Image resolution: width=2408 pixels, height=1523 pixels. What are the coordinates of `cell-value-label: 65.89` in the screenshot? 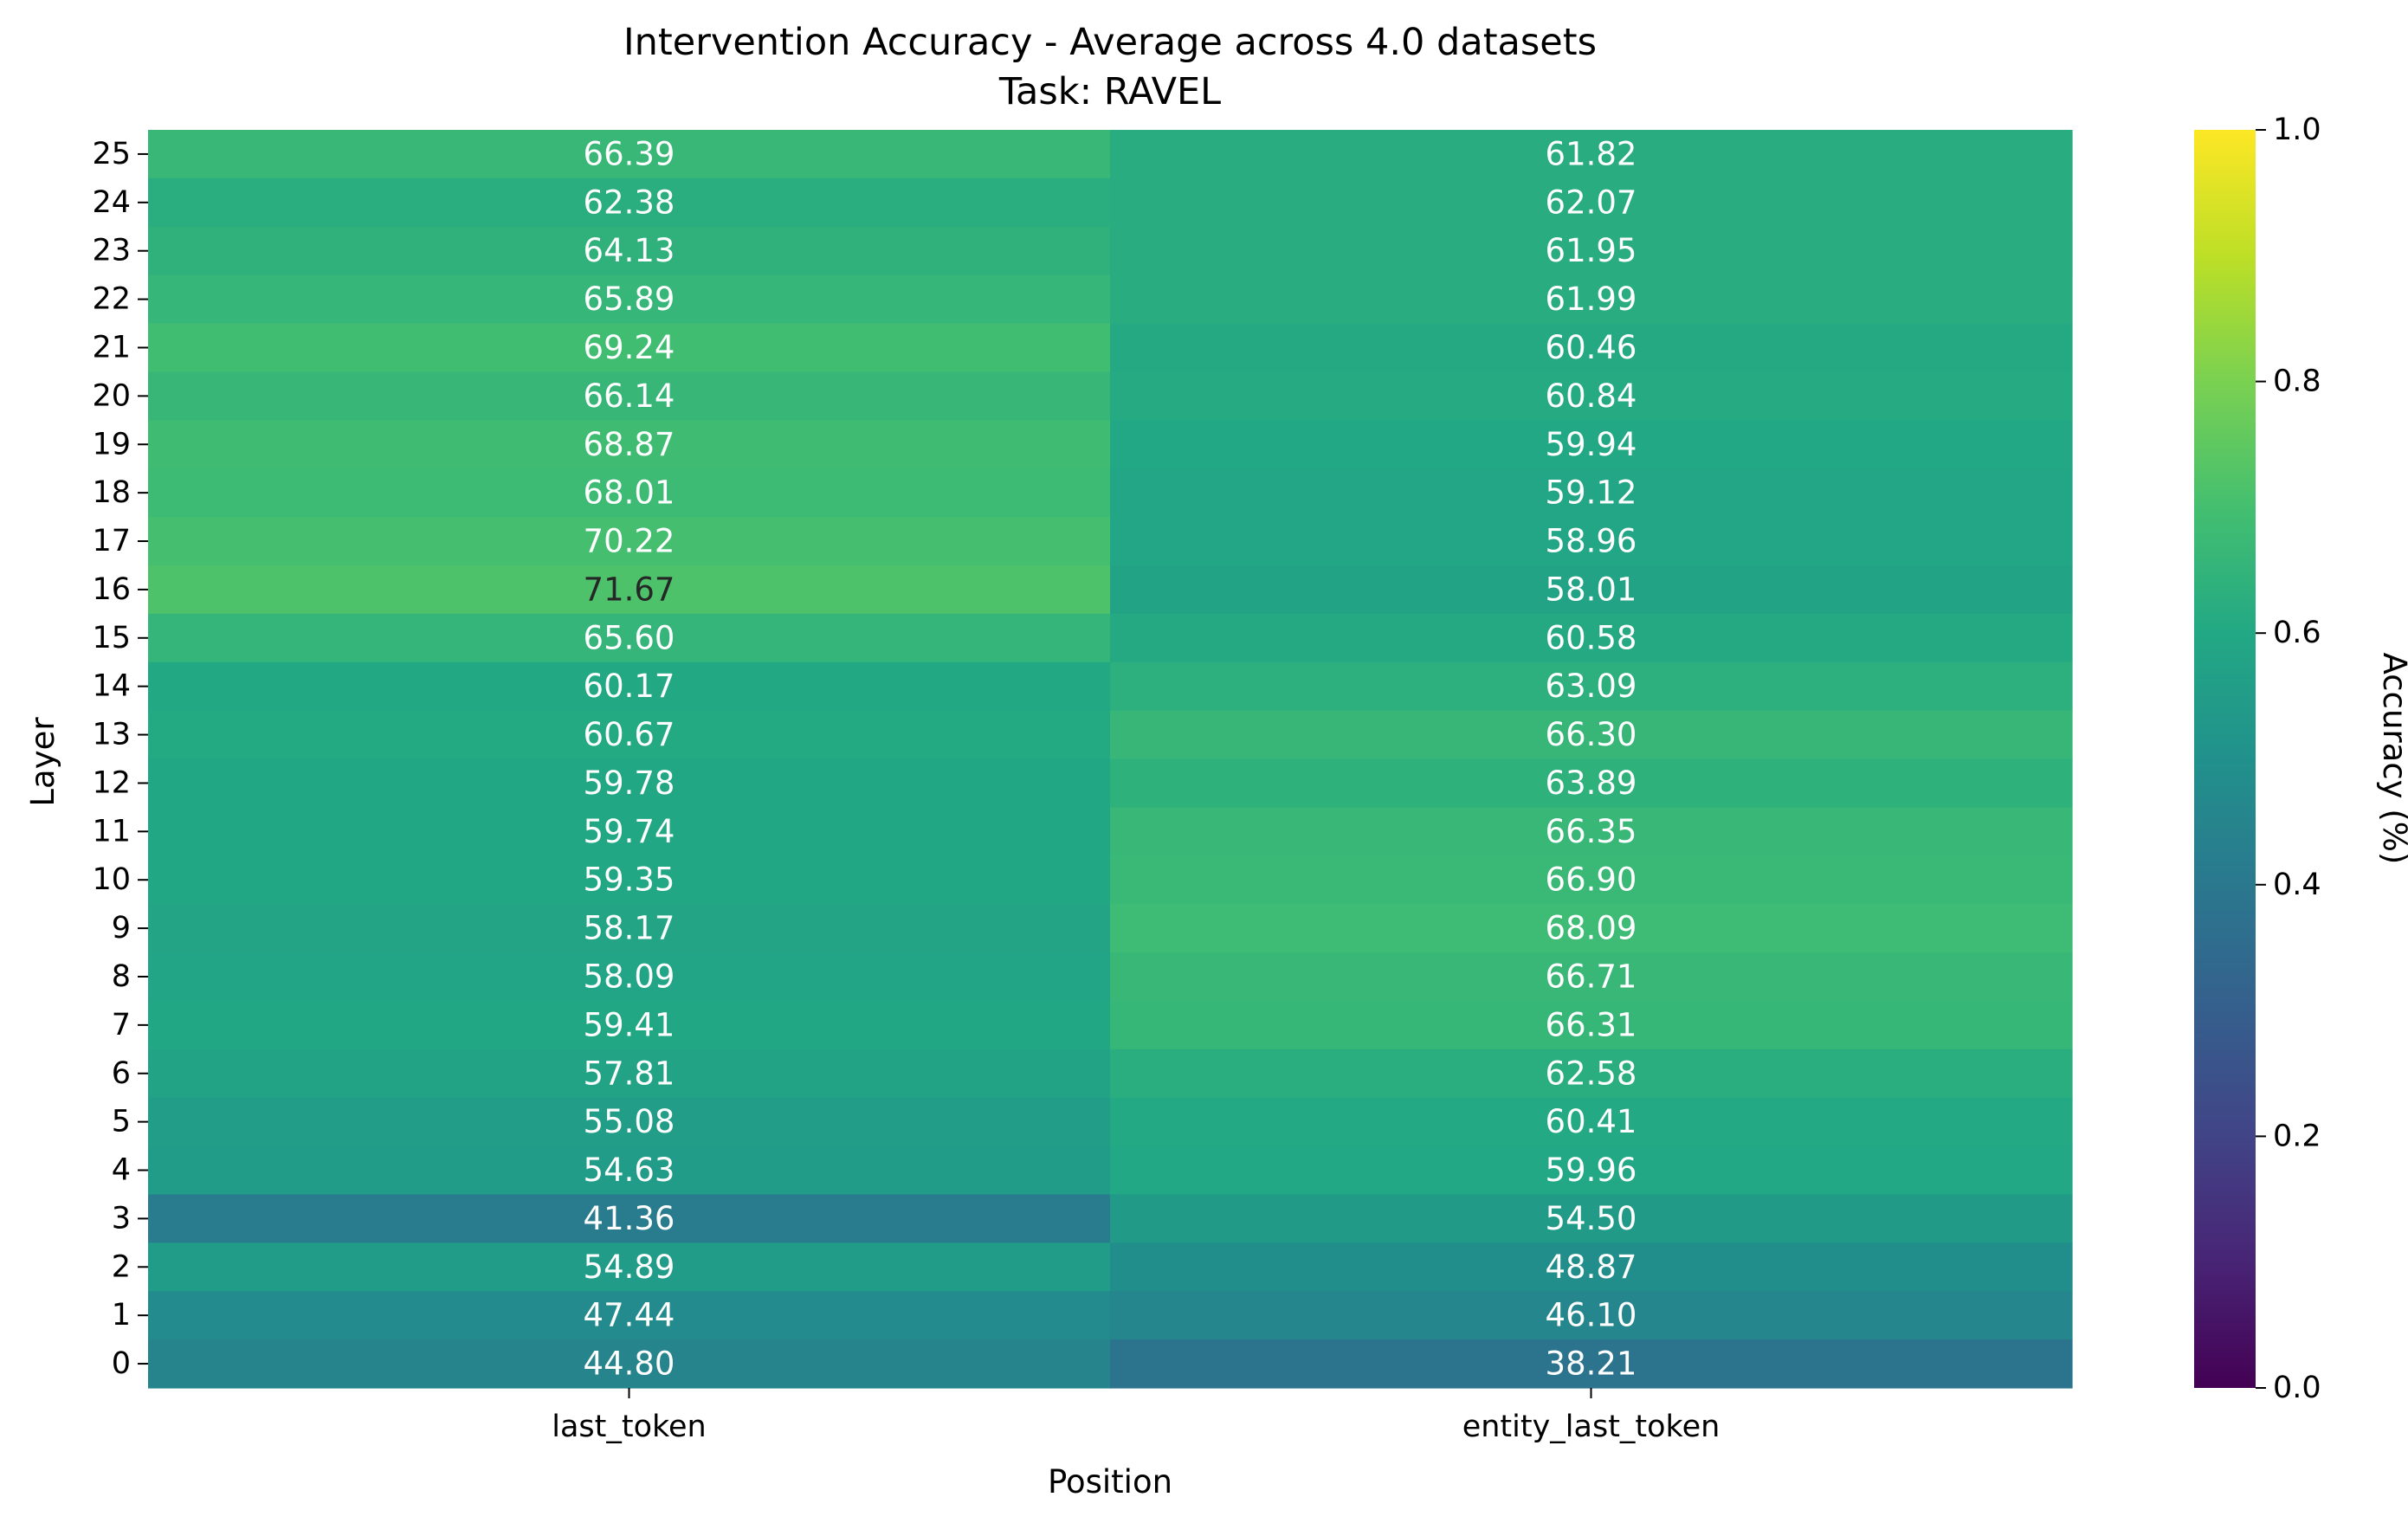 It's located at (629, 299).